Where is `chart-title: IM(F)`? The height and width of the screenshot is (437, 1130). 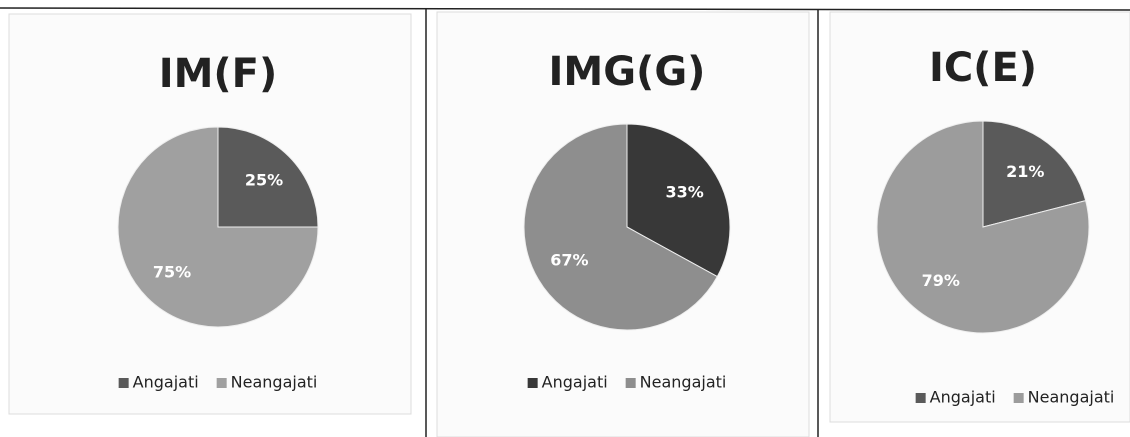 chart-title: IM(F) is located at coordinates (218, 74).